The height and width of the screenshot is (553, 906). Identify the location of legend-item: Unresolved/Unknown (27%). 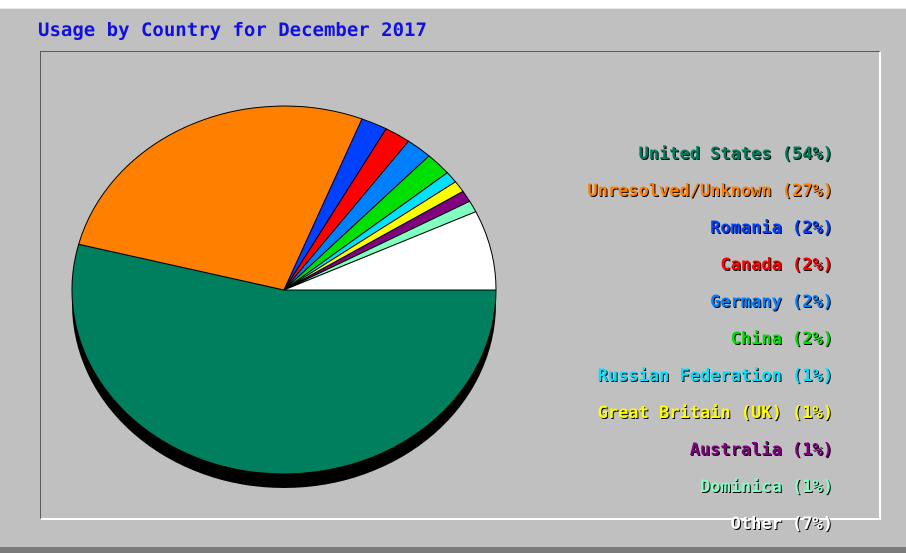
(710, 191).